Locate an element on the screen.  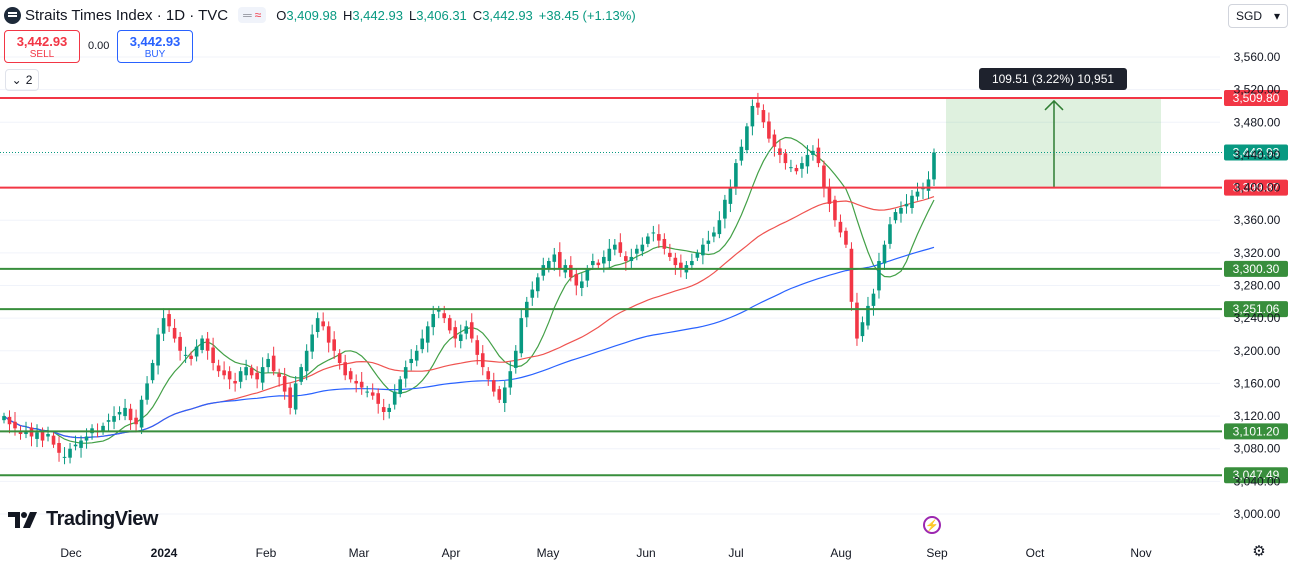
y-tick-label: 3,200.00 is located at coordinates (1257, 351).